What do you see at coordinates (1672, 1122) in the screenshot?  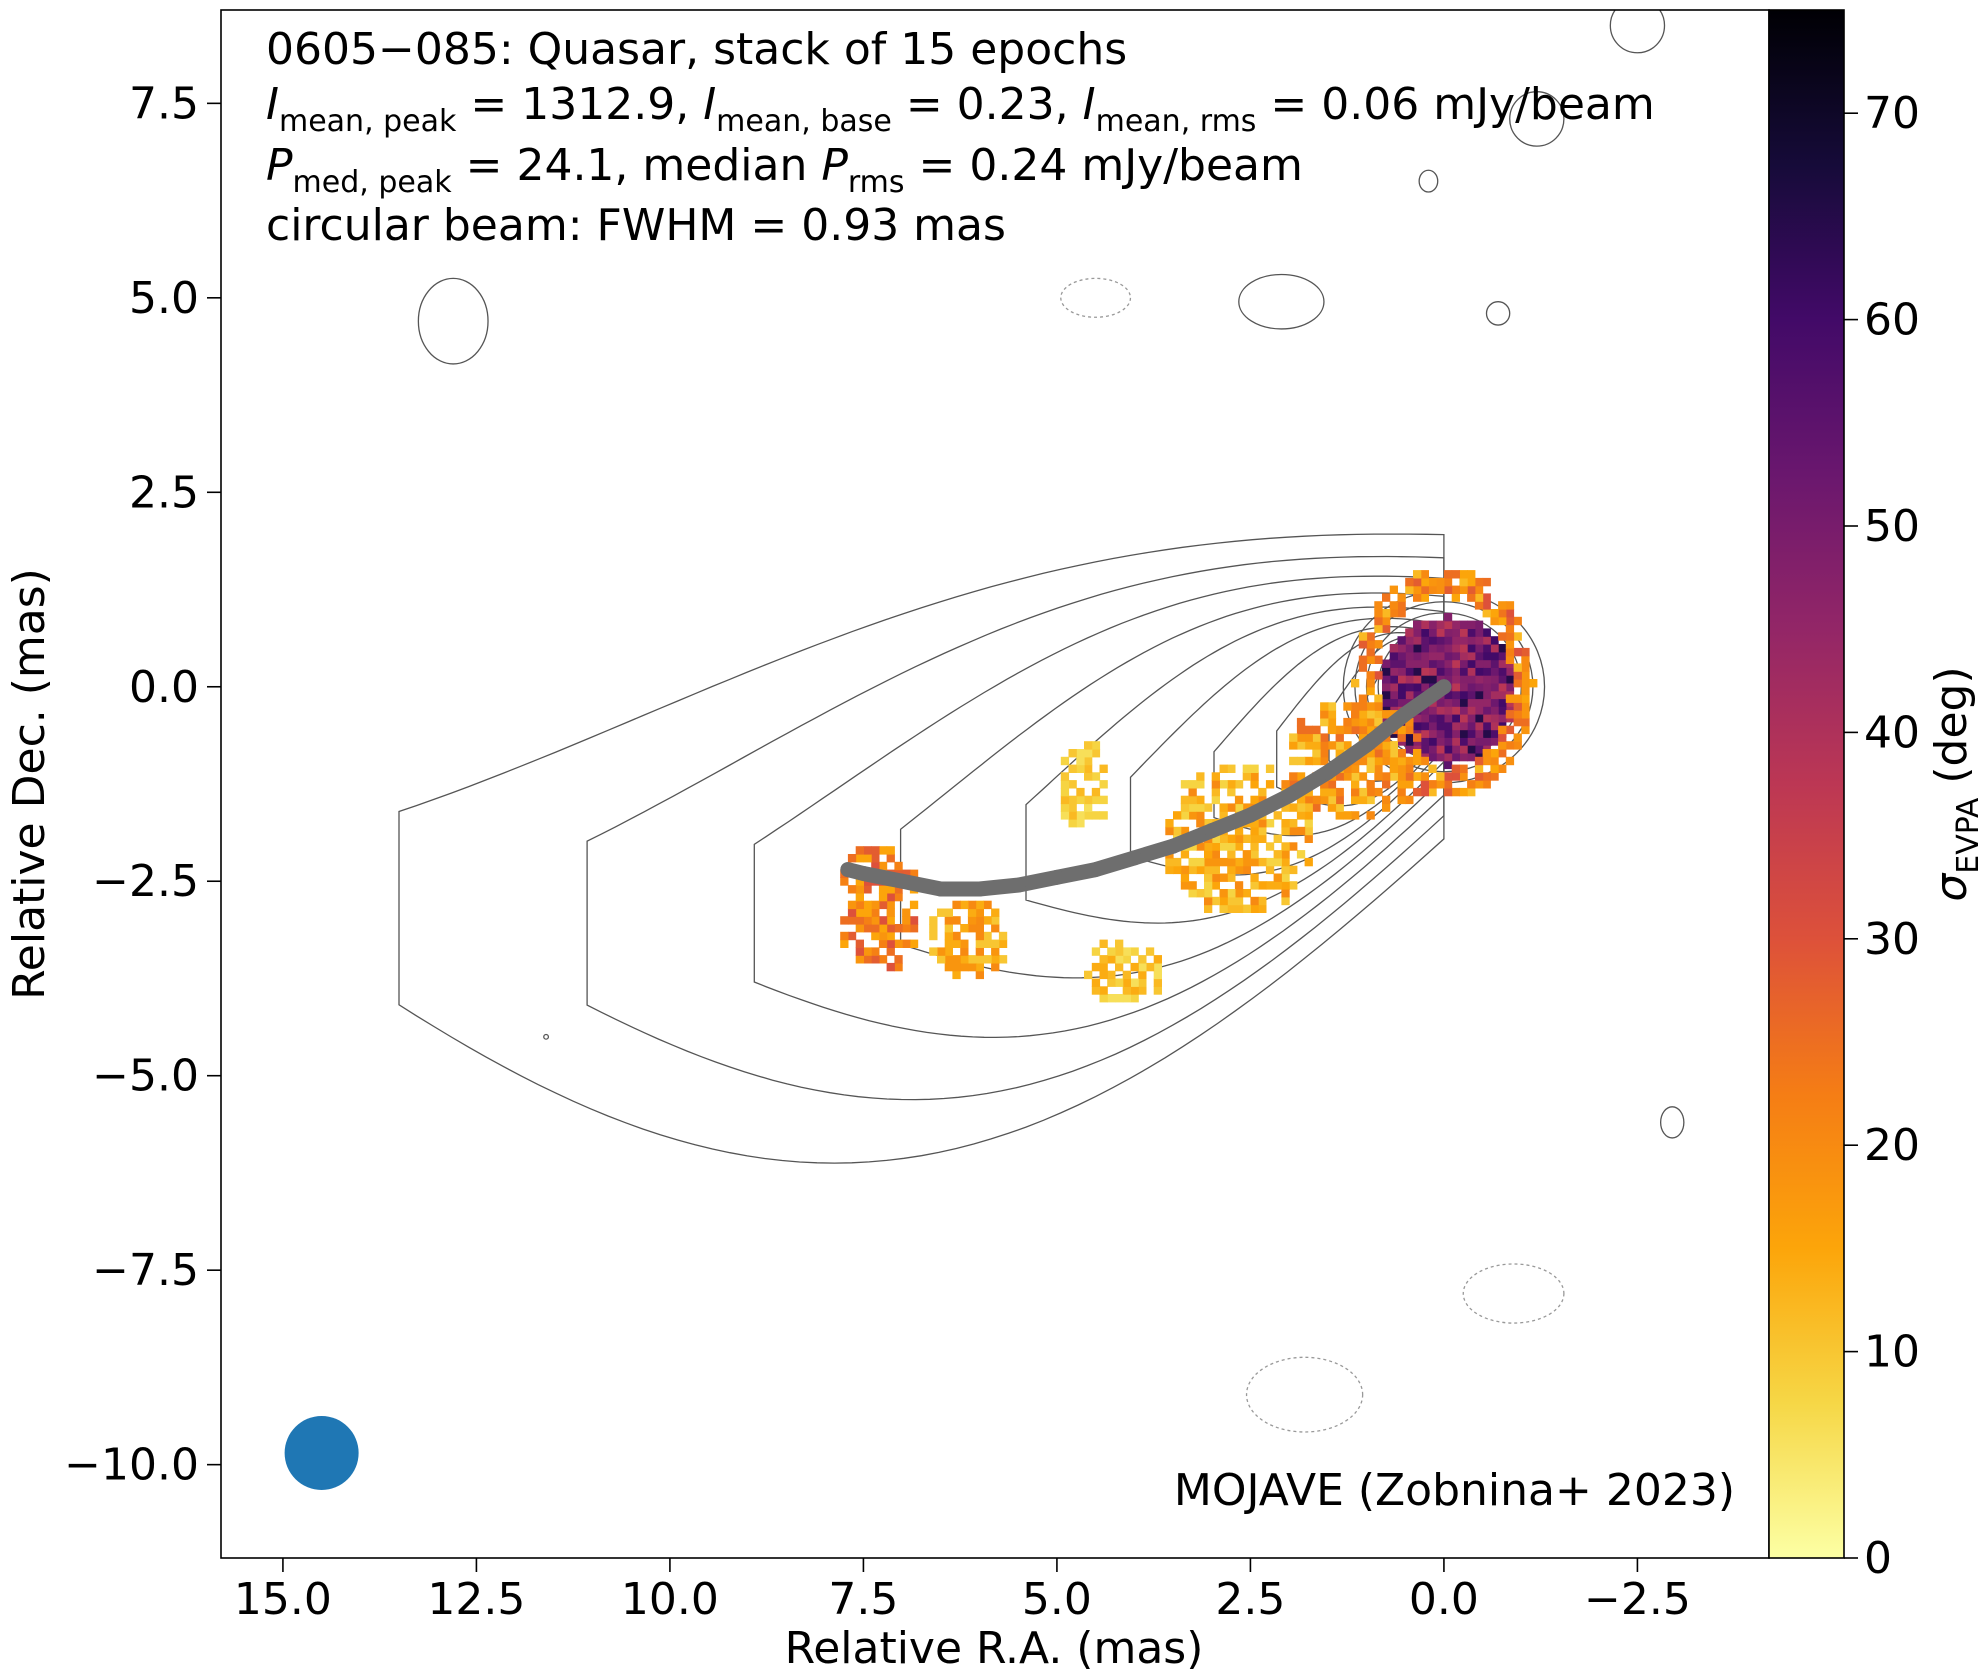 I see `isolated-contour` at bounding box center [1672, 1122].